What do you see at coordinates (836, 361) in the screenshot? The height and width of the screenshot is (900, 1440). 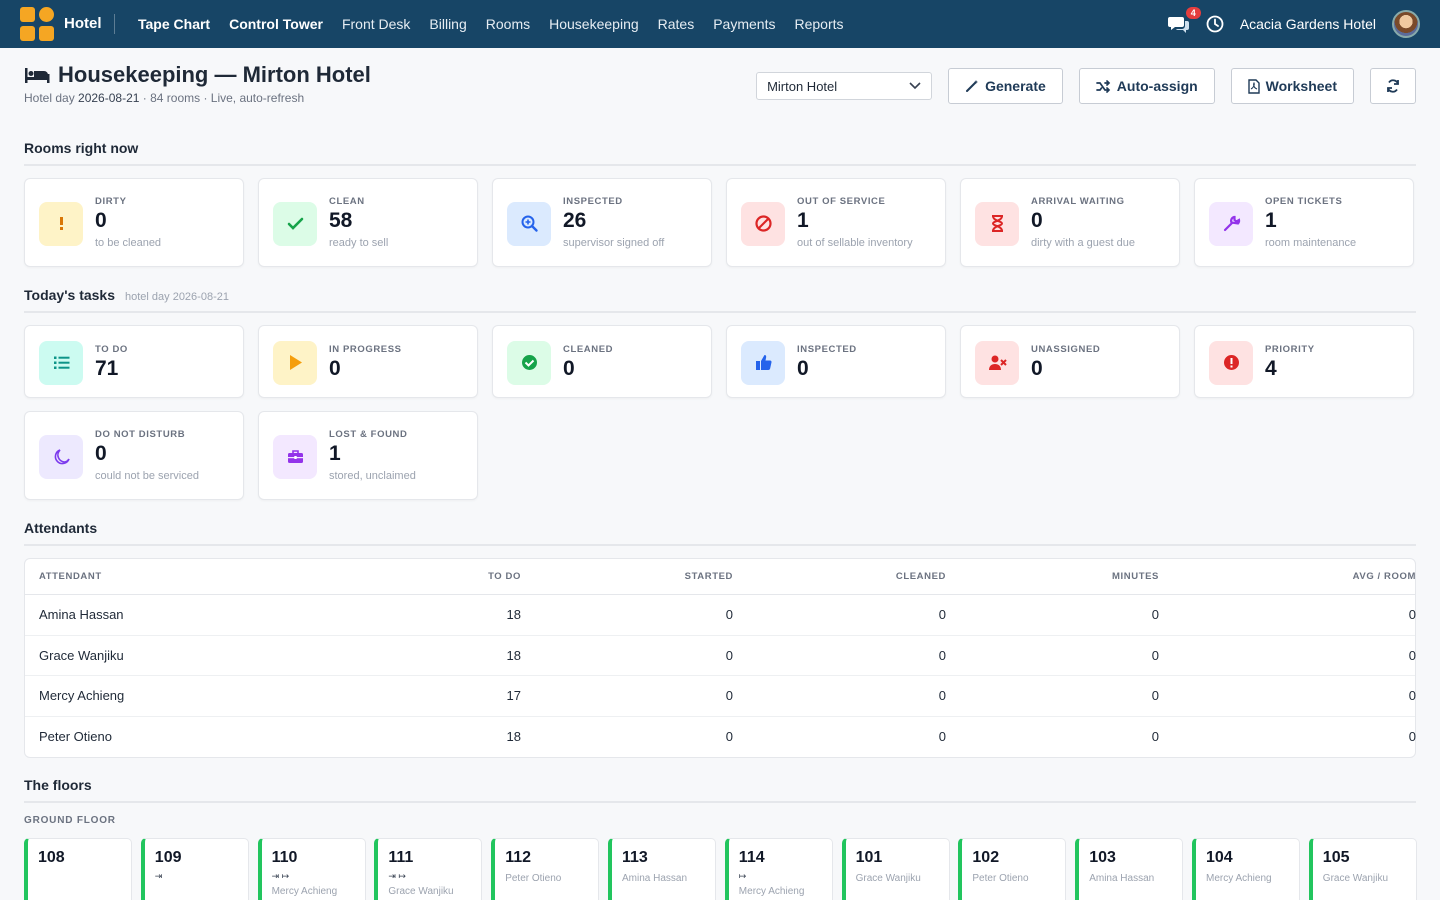 I see `stat-card-inspected: INSPECTED 0` at bounding box center [836, 361].